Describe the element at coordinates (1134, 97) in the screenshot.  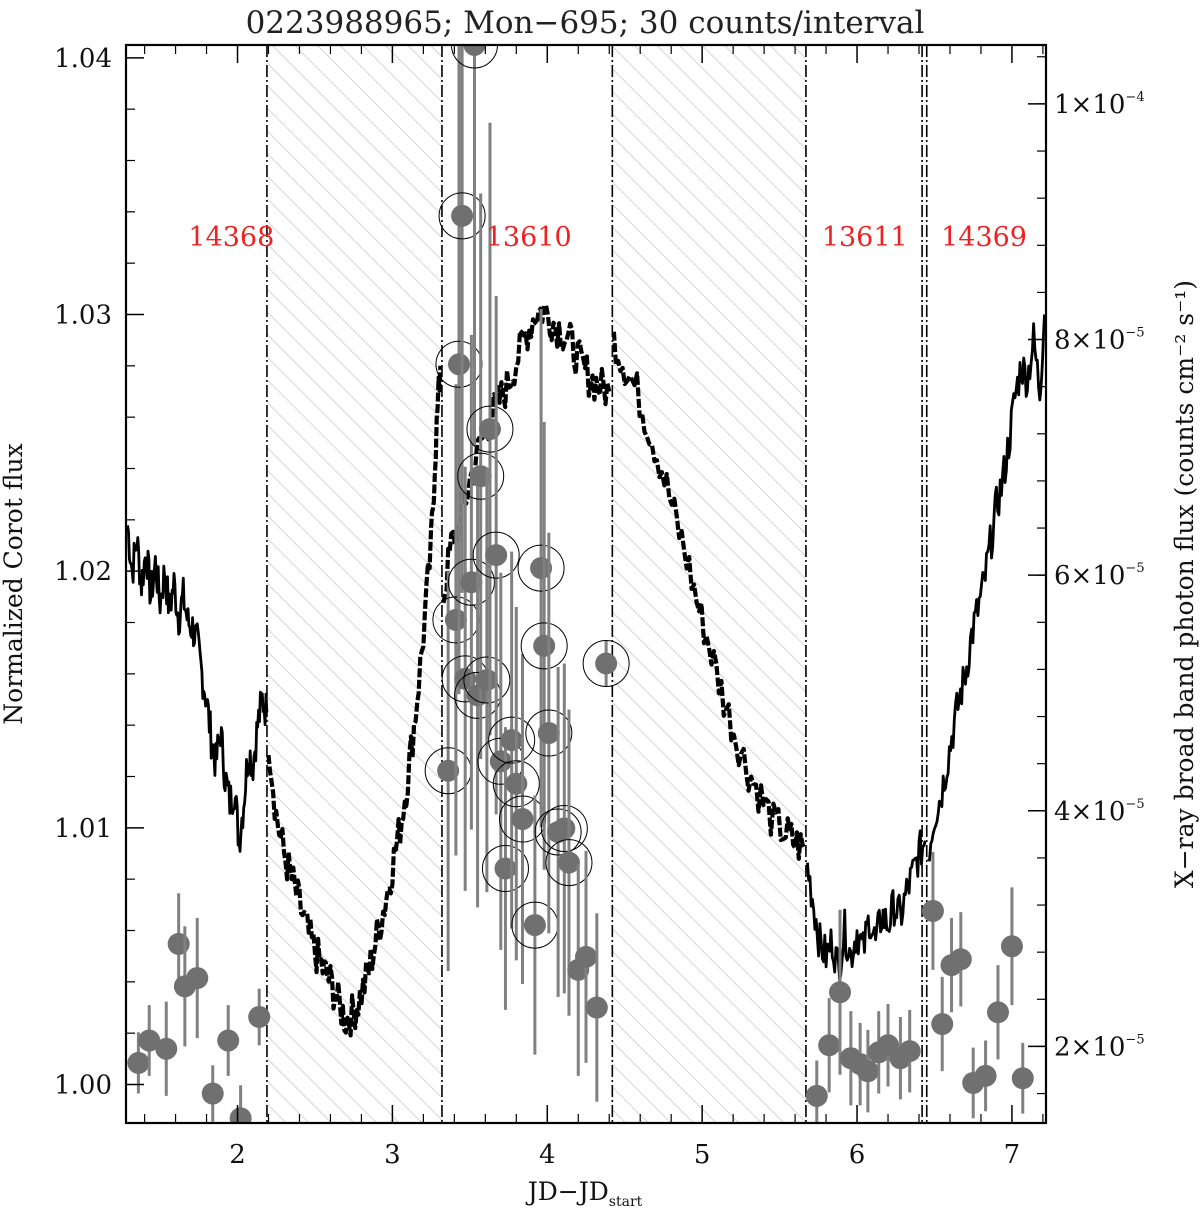
I see `right-tick-exponent: −4` at that location.